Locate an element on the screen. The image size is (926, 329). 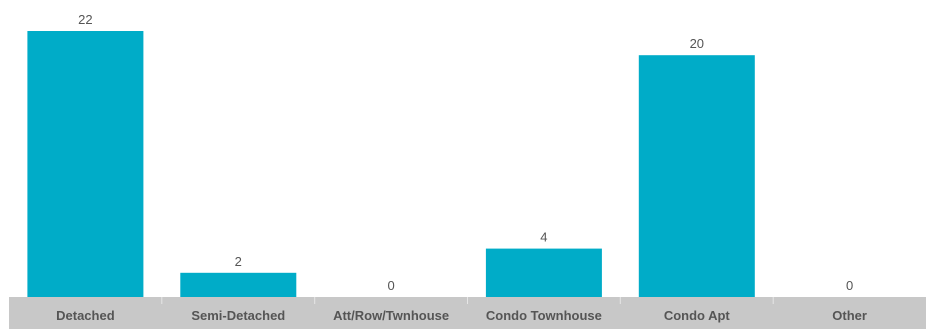
category-label-4: Condo Apt is located at coordinates (697, 315).